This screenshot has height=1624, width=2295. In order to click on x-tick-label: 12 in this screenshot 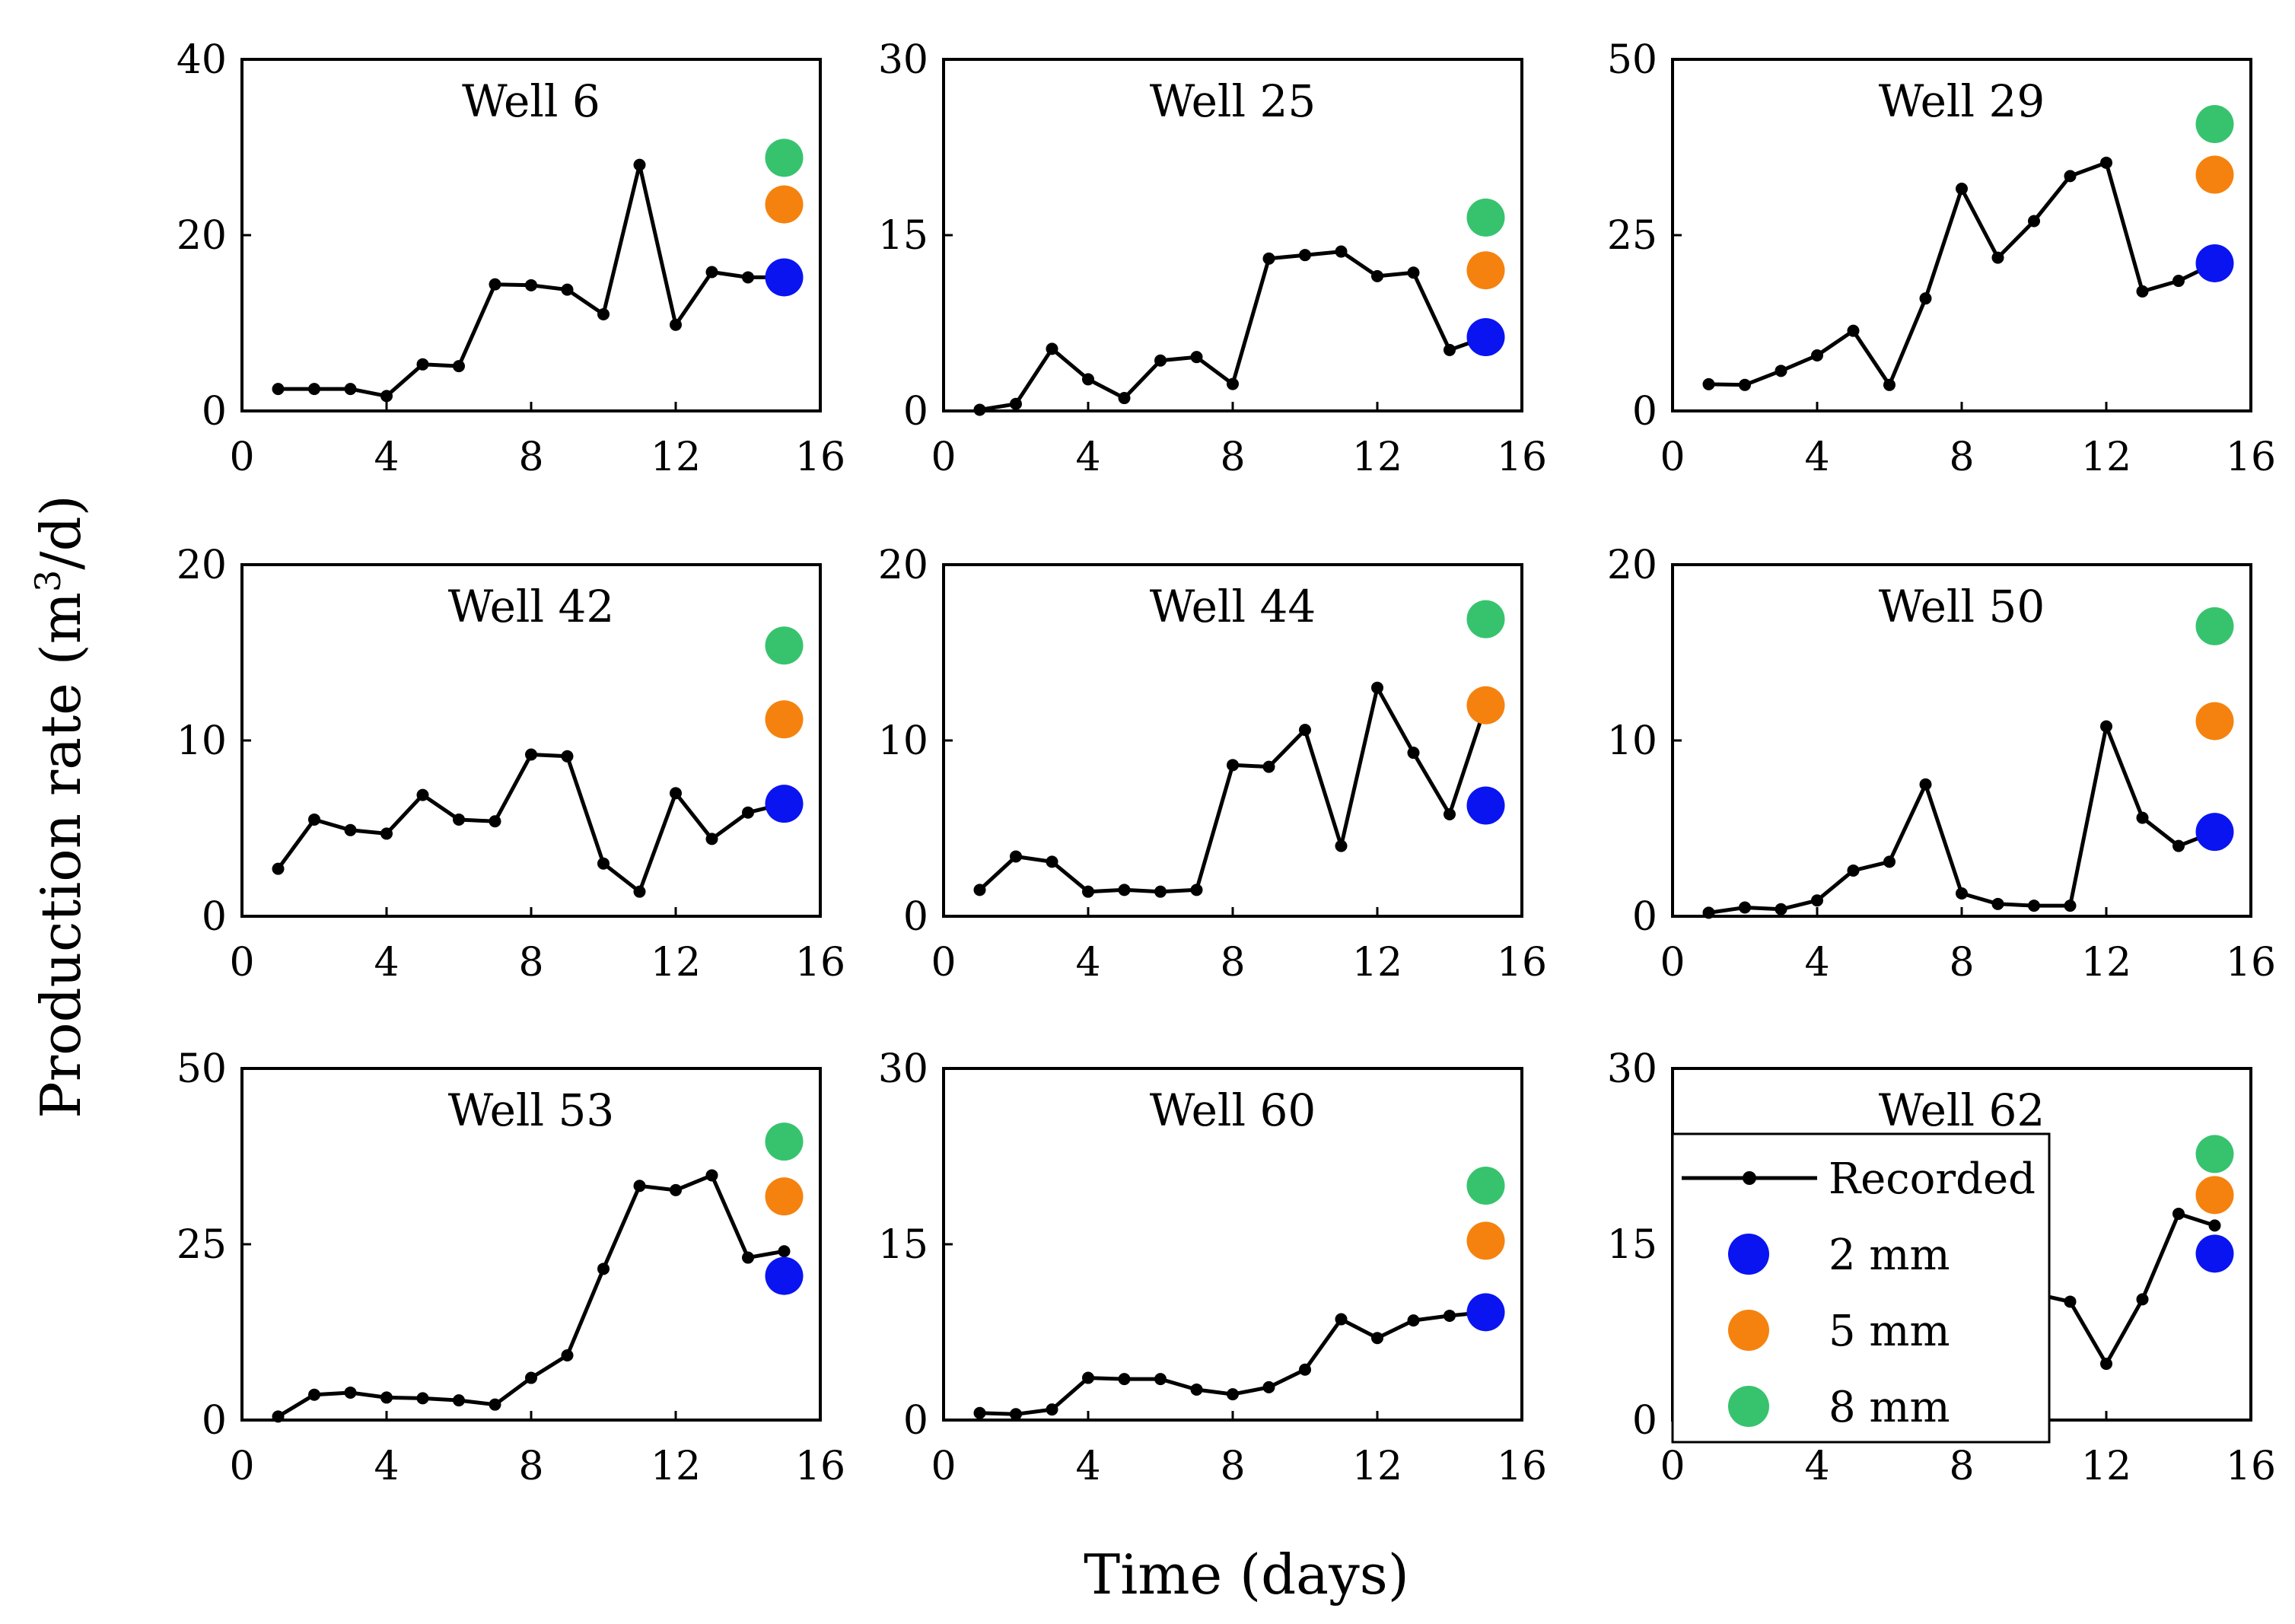, I will do `click(1377, 1466)`.